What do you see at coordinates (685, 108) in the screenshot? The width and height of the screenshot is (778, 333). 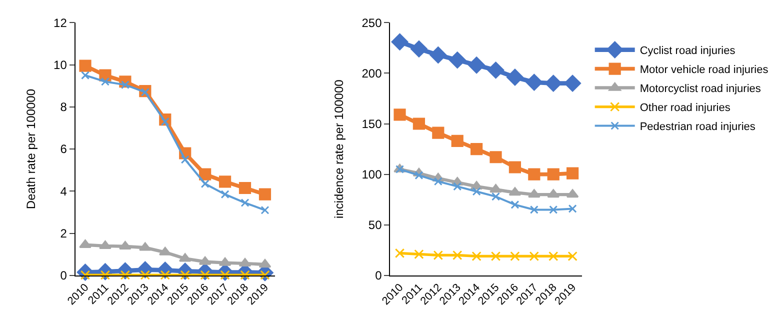 I see `legend-label: Other road injuries` at bounding box center [685, 108].